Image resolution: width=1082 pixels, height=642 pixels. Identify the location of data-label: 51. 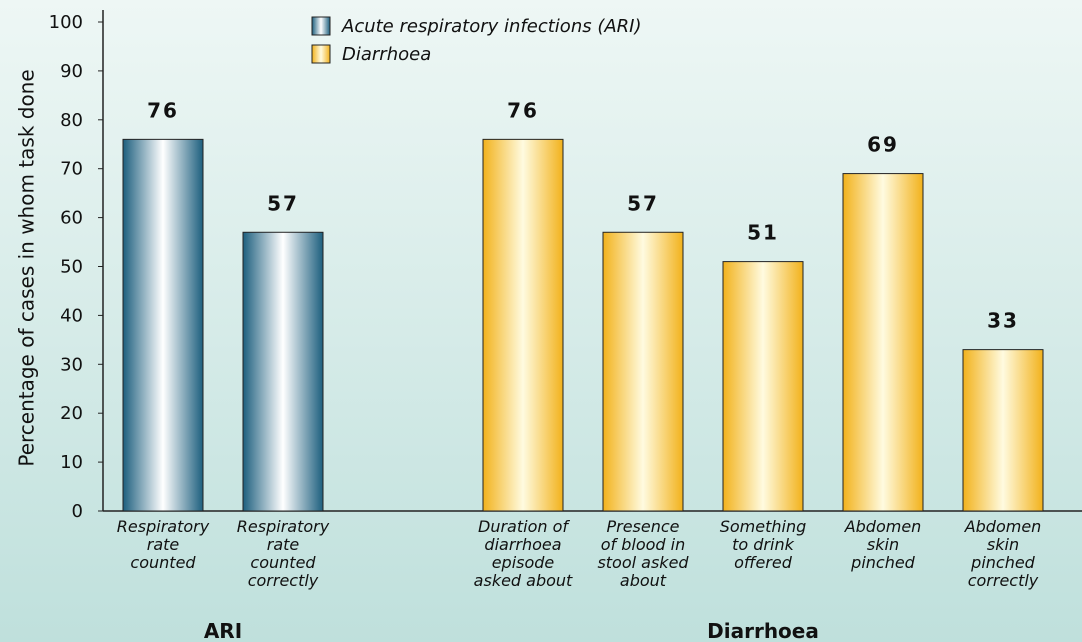
(763, 233).